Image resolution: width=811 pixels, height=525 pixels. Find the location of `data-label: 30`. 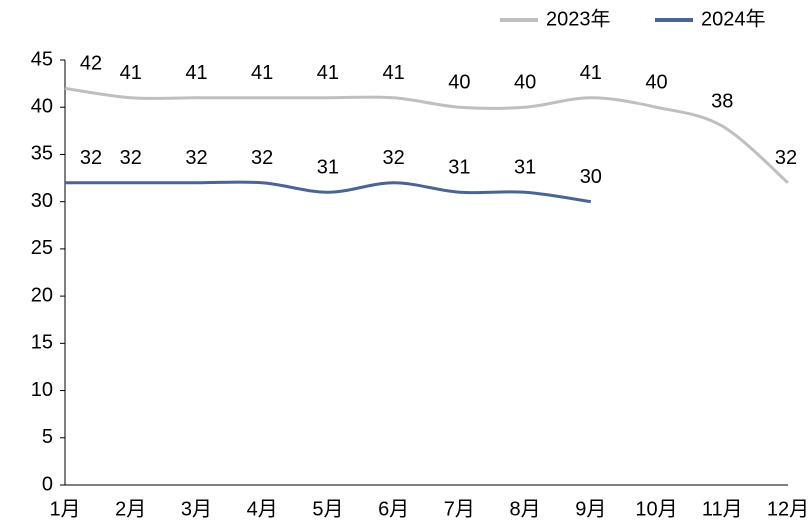

data-label: 30 is located at coordinates (591, 177).